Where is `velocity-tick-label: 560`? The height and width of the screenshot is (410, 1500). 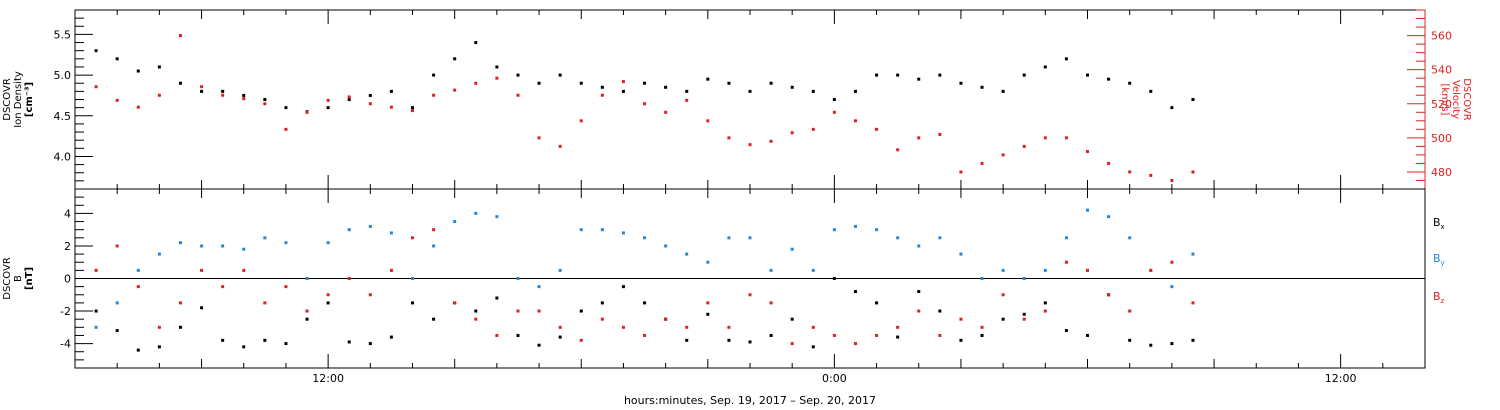
velocity-tick-label: 560 is located at coordinates (1441, 36).